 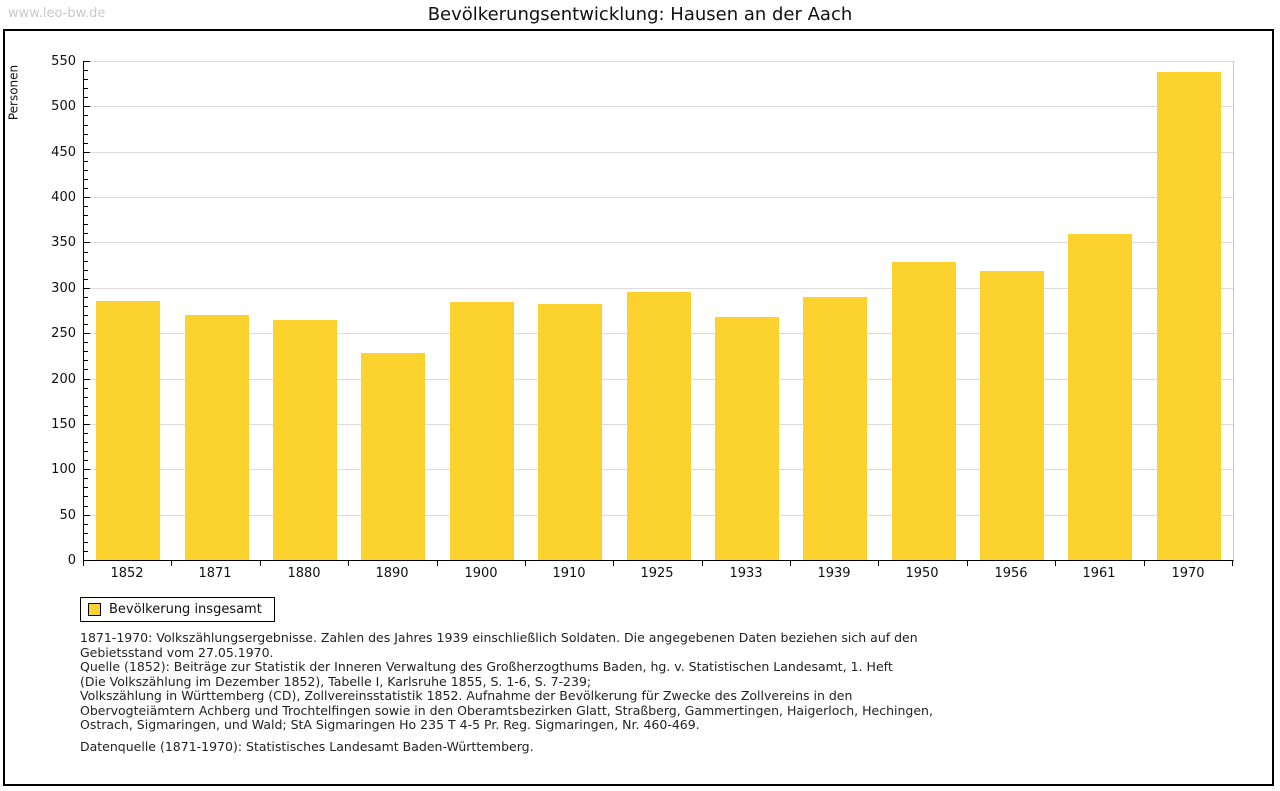 What do you see at coordinates (481, 573) in the screenshot?
I see `x-tick-label: 1900` at bounding box center [481, 573].